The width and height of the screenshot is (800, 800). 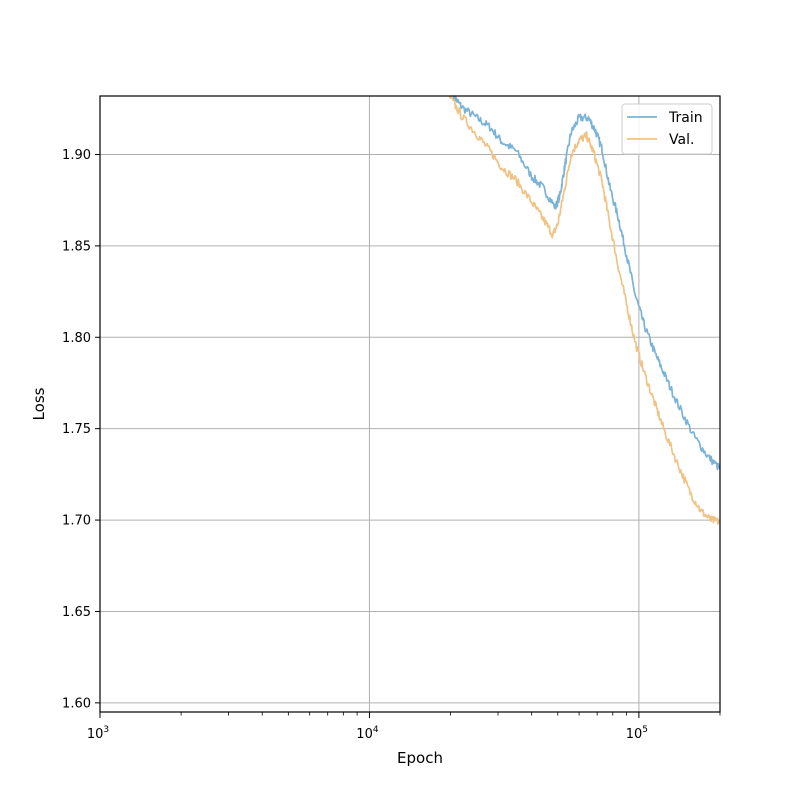 I want to click on legend-label: Val., so click(x=681, y=140).